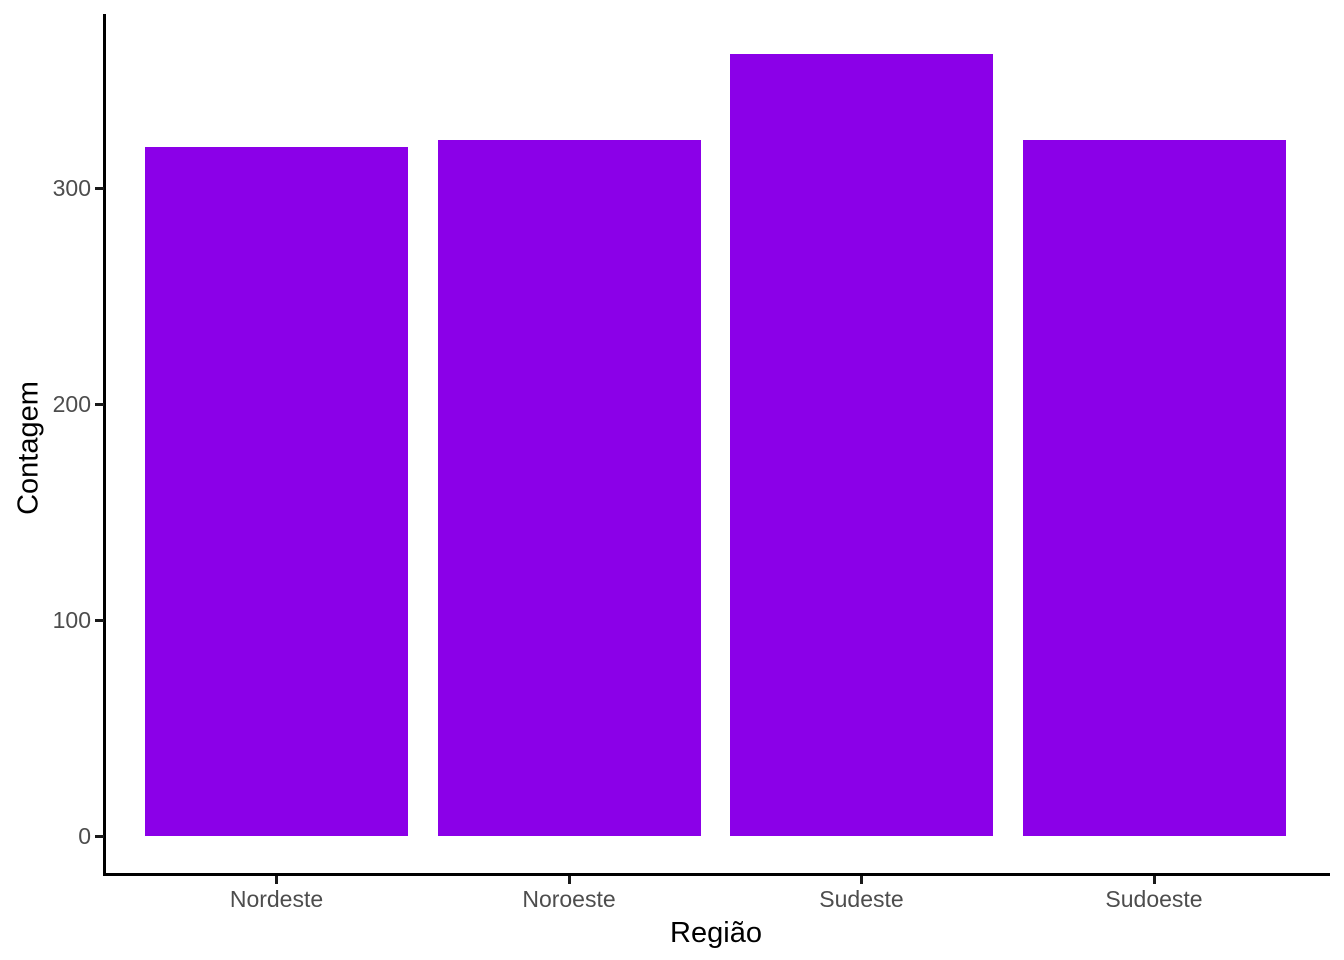  What do you see at coordinates (569, 488) in the screenshot?
I see `bar-noroeste` at bounding box center [569, 488].